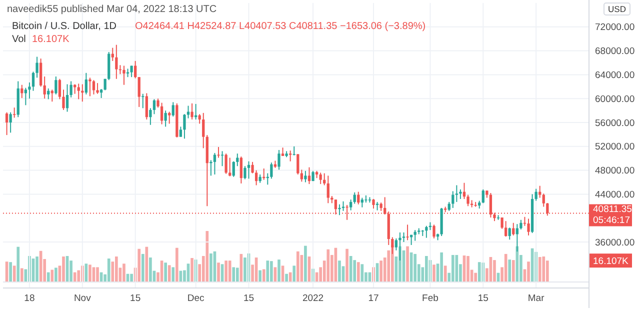 The width and height of the screenshot is (640, 322). I want to click on x-tick-label: 2022, so click(313, 298).